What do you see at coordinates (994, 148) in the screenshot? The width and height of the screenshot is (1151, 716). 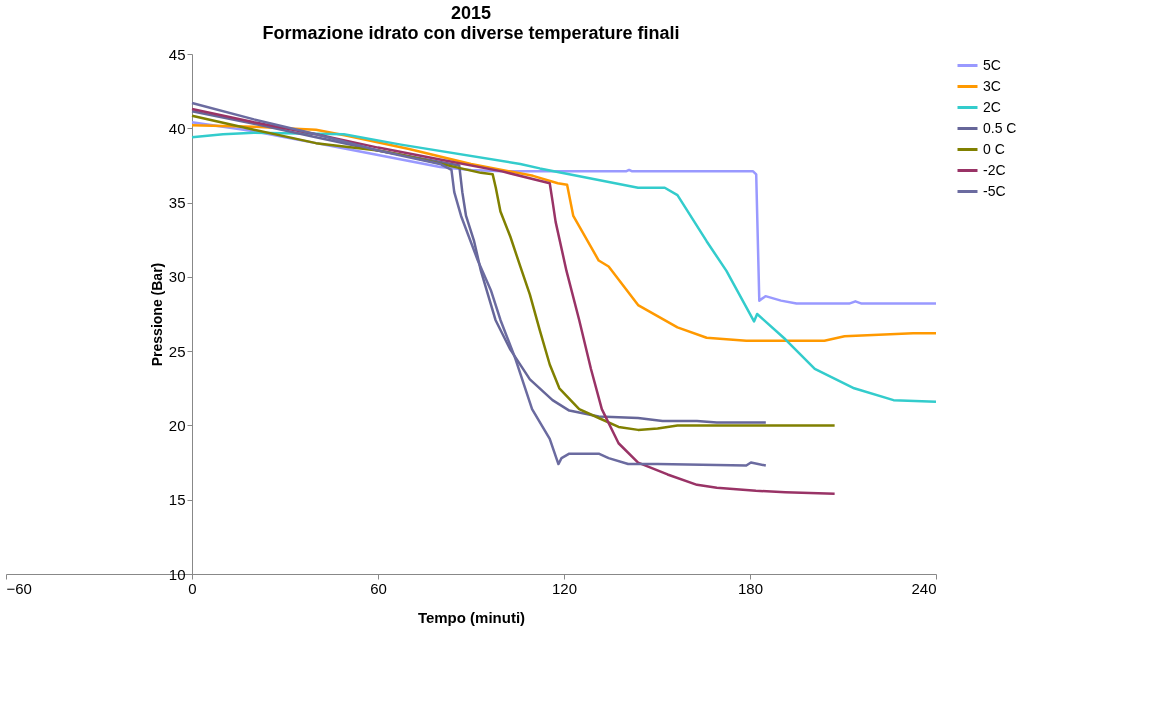 I see `legend-label: 0 C` at bounding box center [994, 148].